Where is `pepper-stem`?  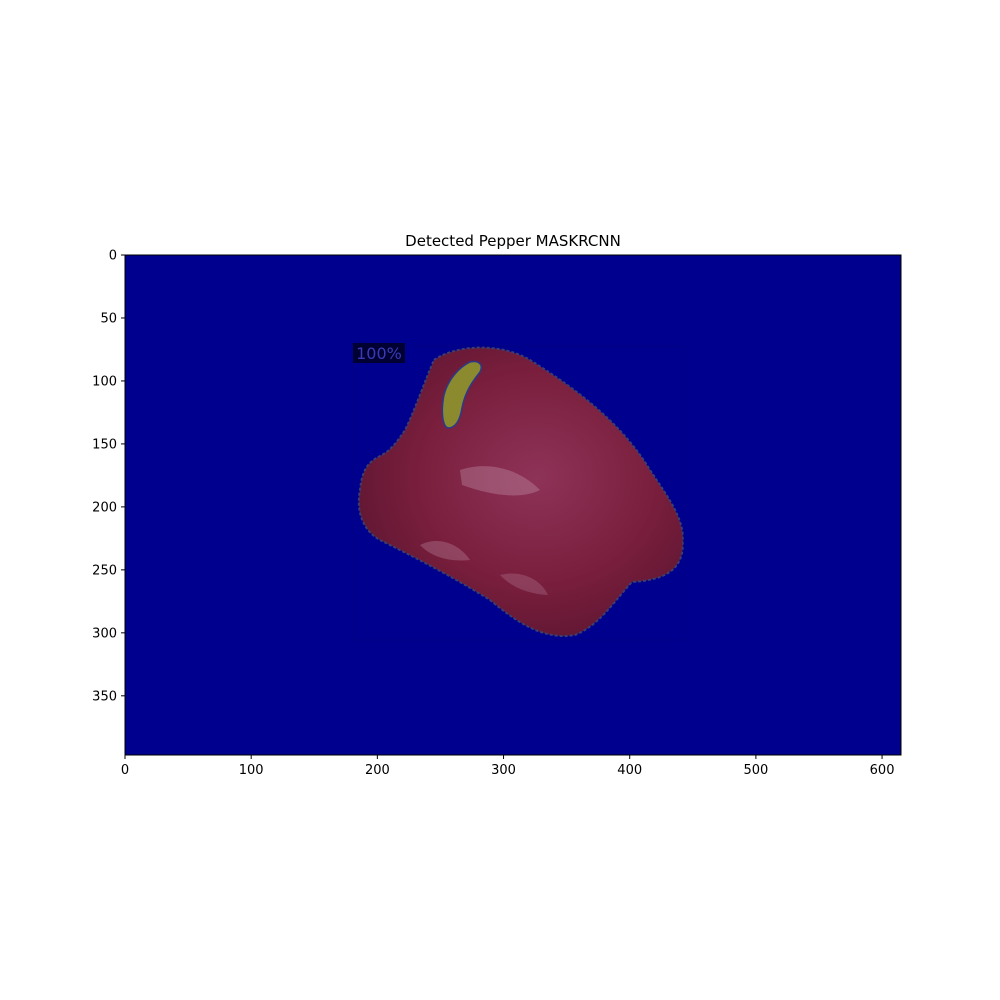
pepper-stem is located at coordinates (461, 394).